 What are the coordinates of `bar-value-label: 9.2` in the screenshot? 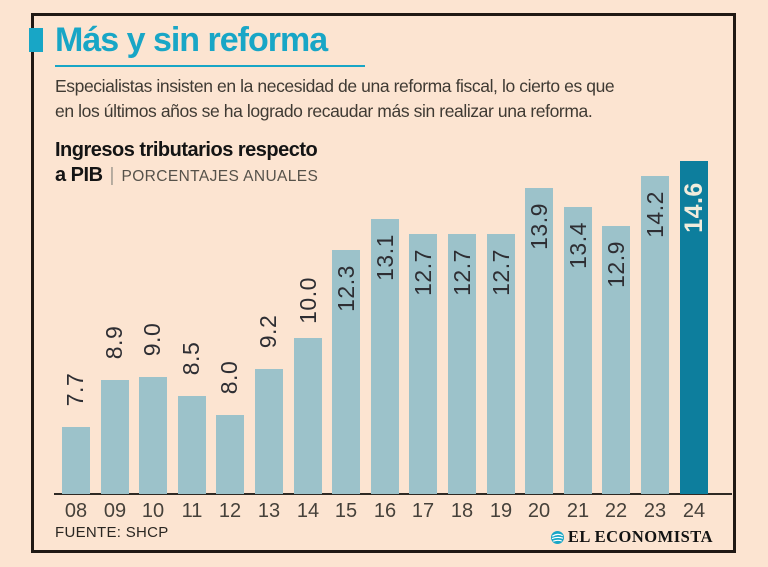 It's located at (268, 331).